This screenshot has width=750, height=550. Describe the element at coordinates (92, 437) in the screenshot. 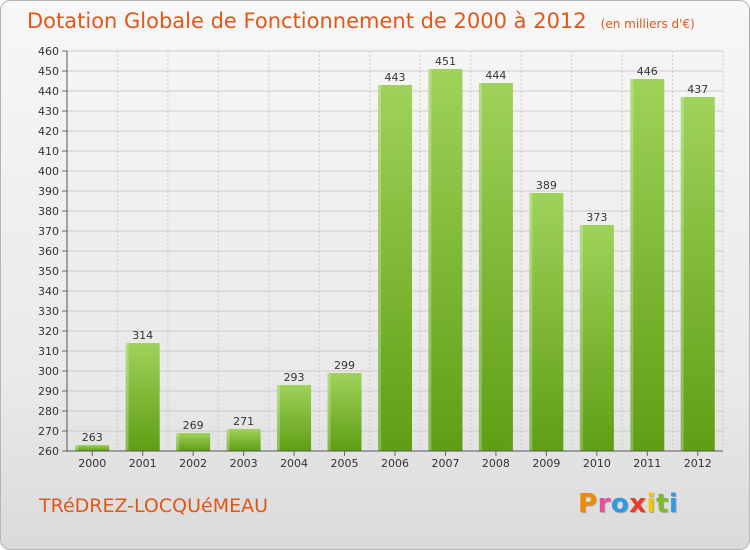

I see `data-label: 263` at that location.